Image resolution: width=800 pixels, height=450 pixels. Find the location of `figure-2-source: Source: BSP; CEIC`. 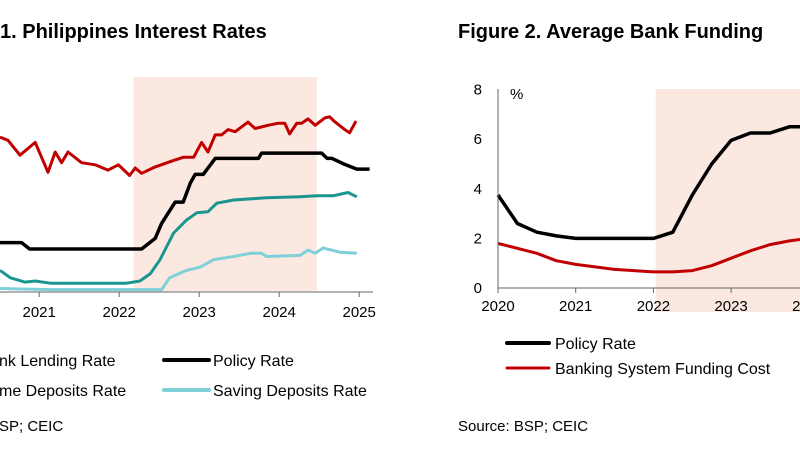

figure-2-source: Source: BSP; CEIC is located at coordinates (523, 426).